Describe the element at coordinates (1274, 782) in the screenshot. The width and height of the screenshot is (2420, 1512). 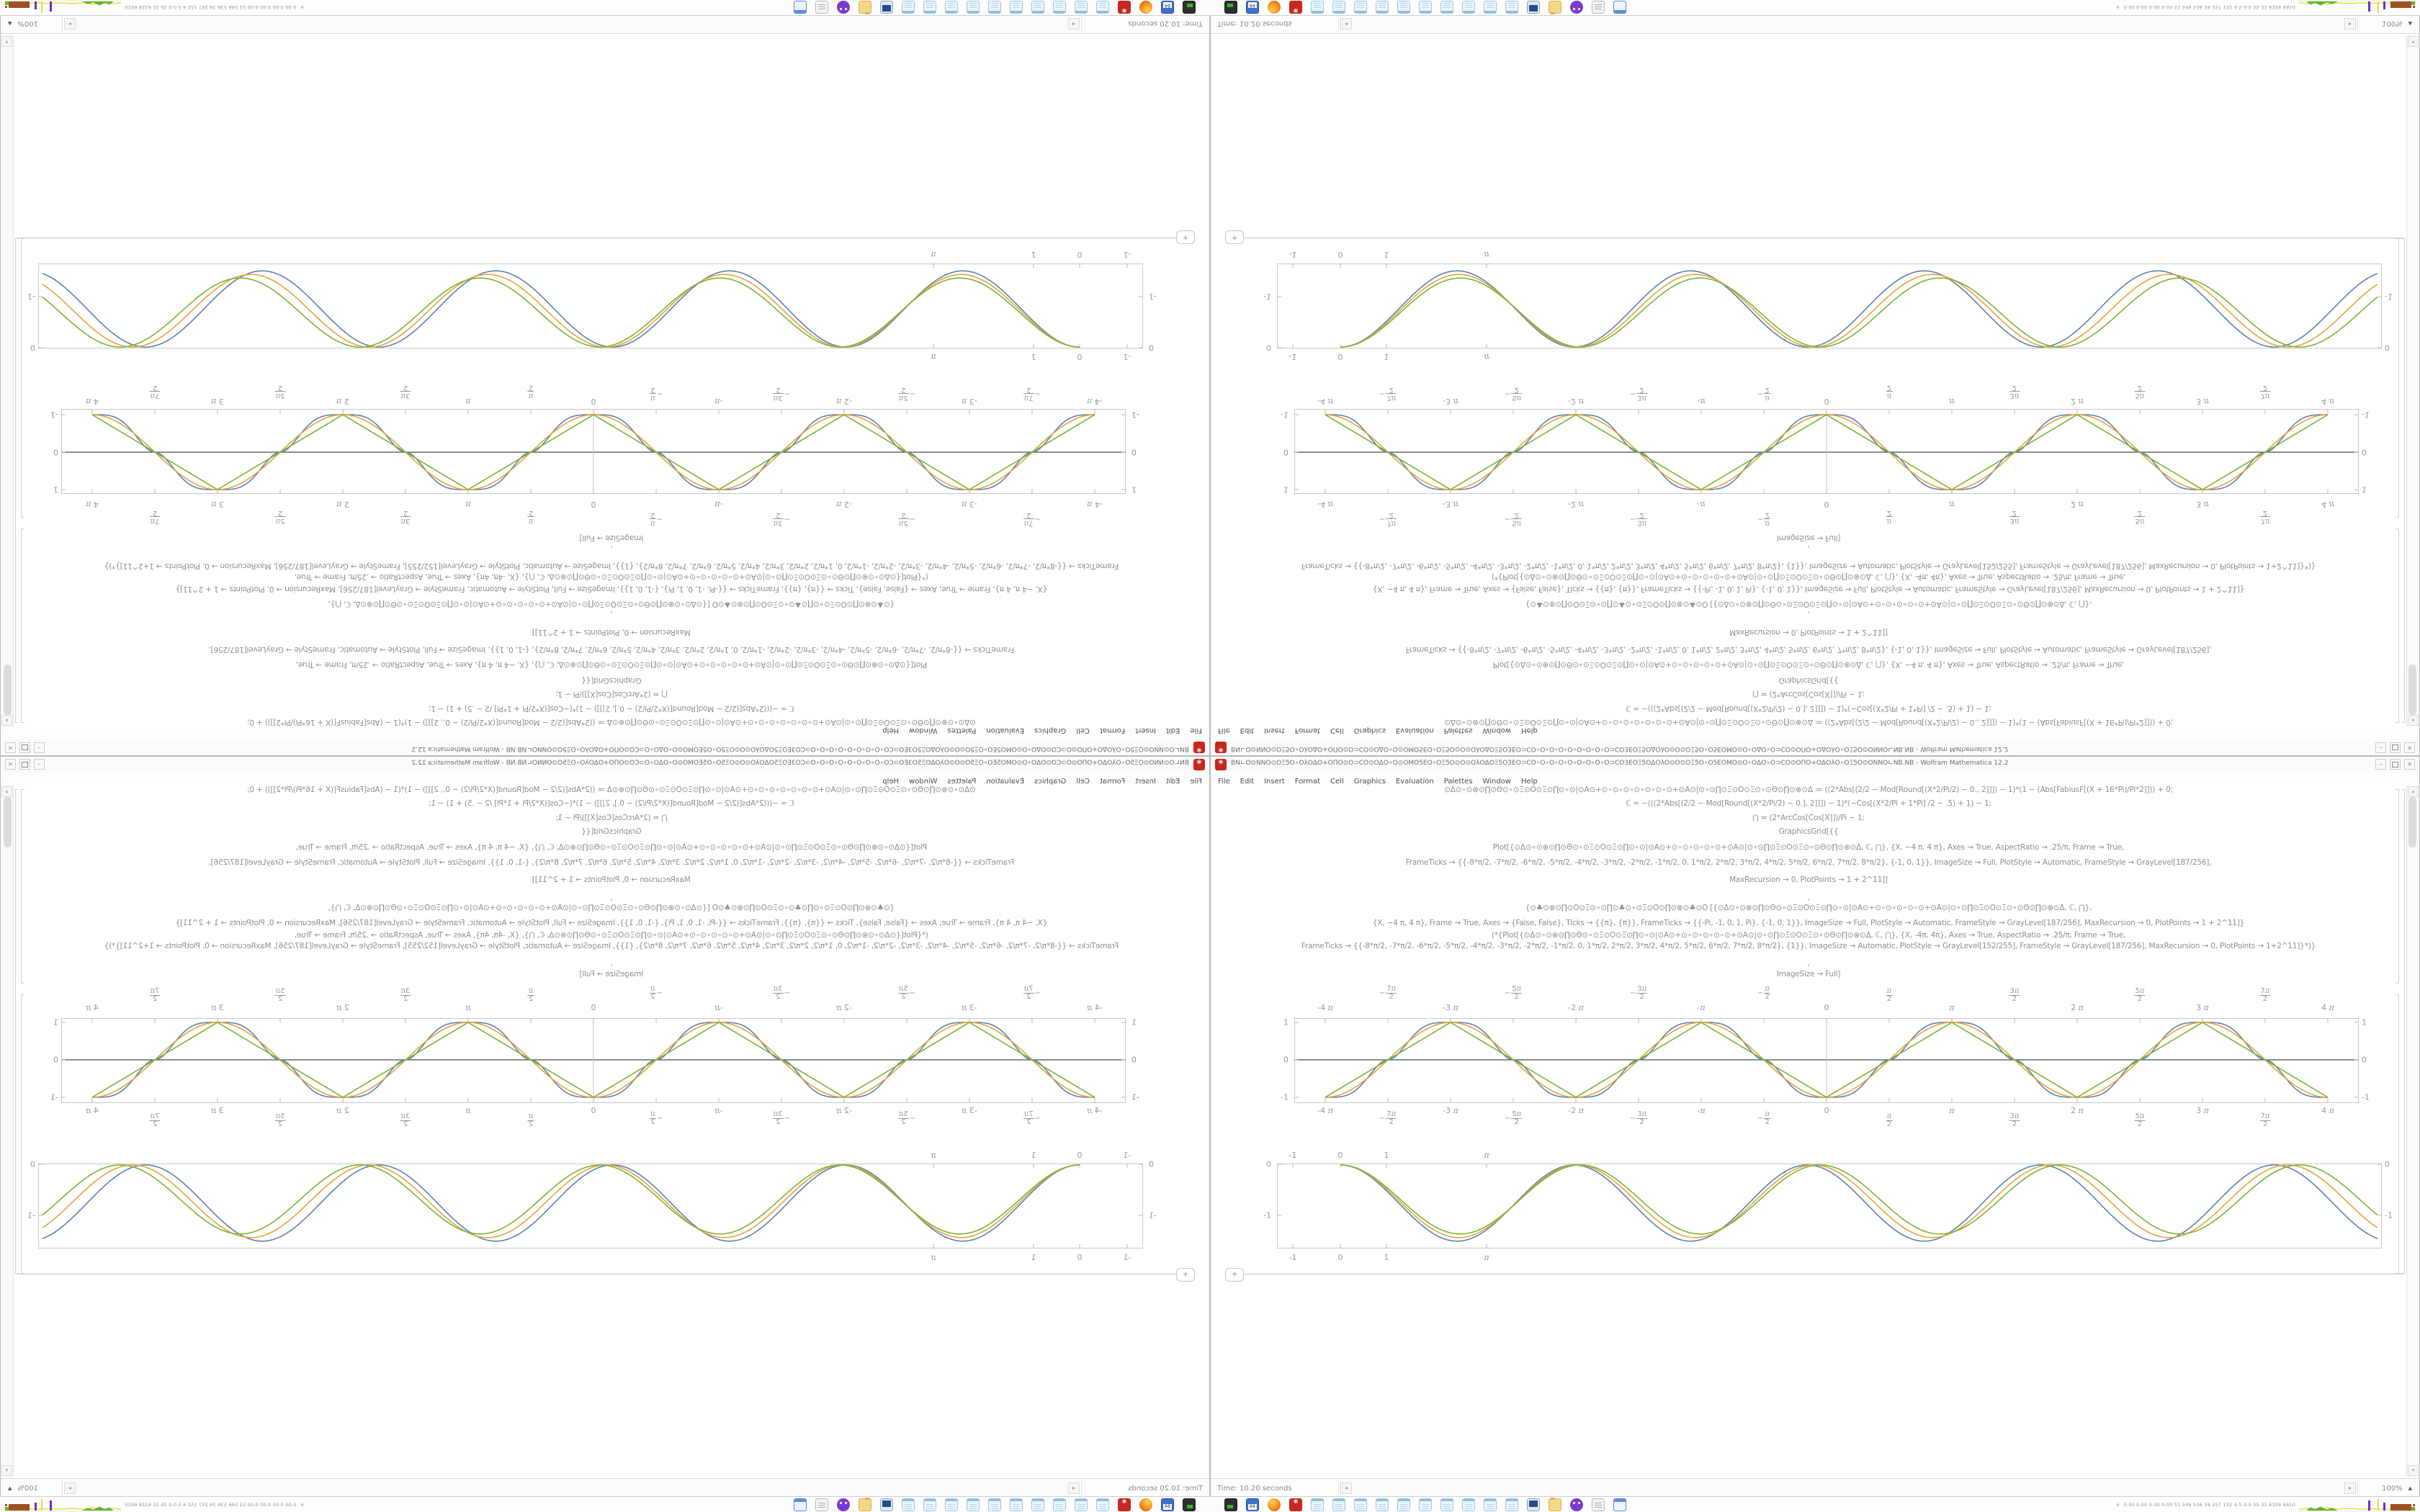
I see `menu-insert: Insert` at that location.